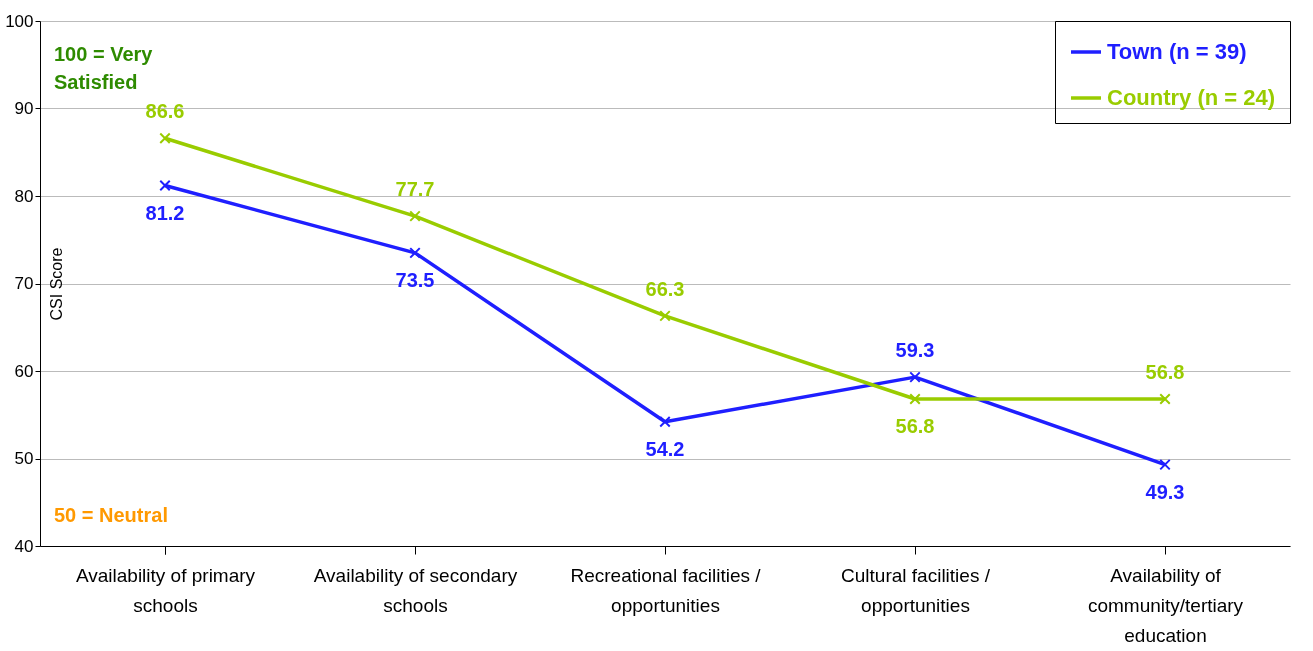 The width and height of the screenshot is (1313, 651). I want to click on y-tick-label: 50, so click(24, 458).